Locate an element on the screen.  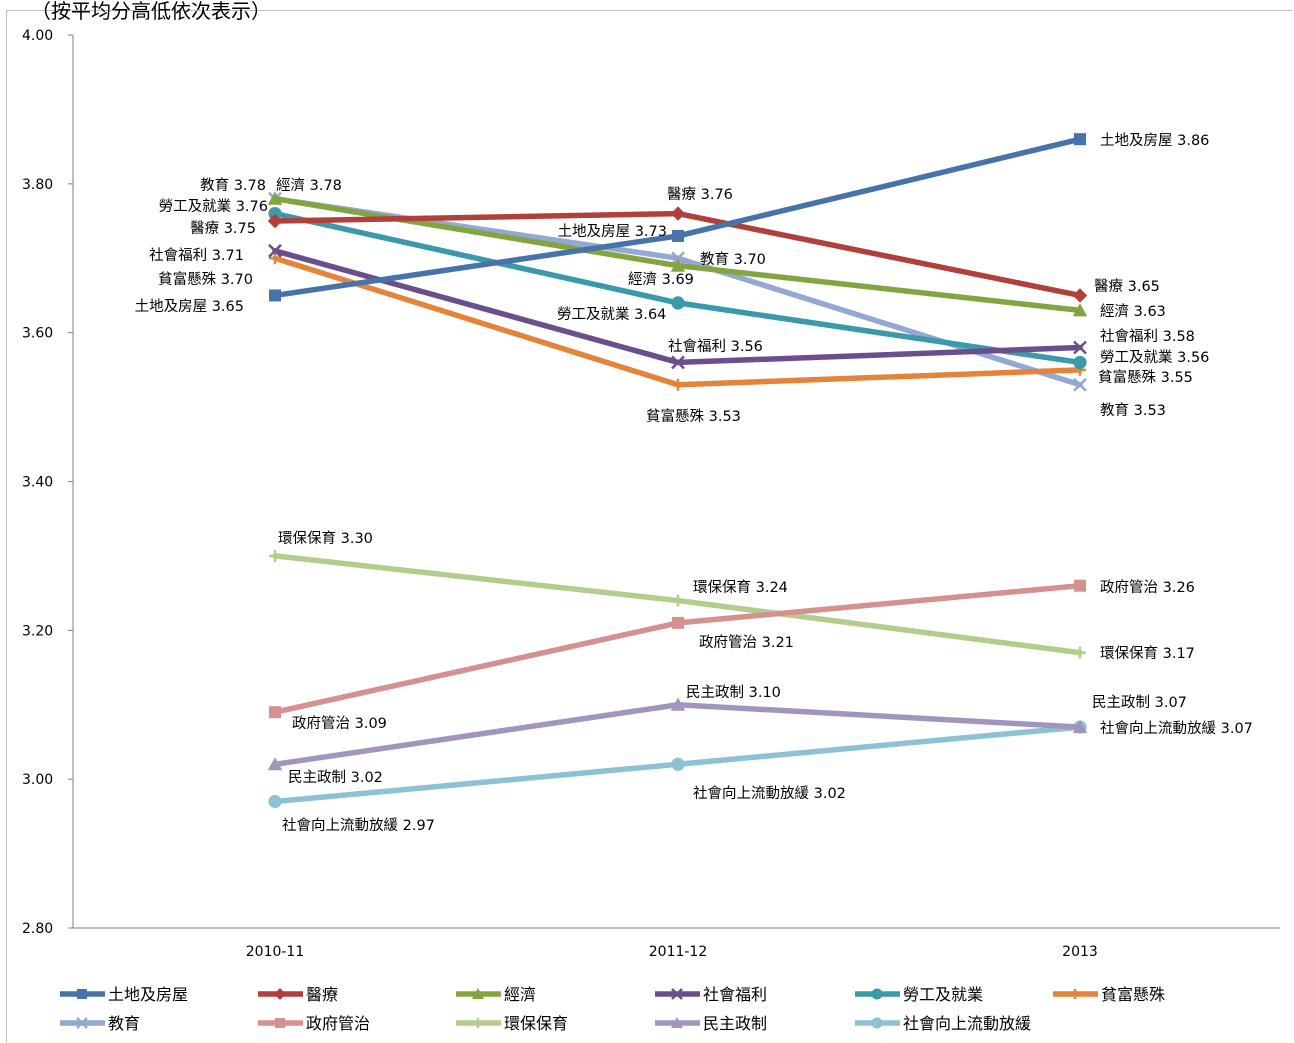
chart-note: （按平均分高低依次表示） is located at coordinates (151, 11).